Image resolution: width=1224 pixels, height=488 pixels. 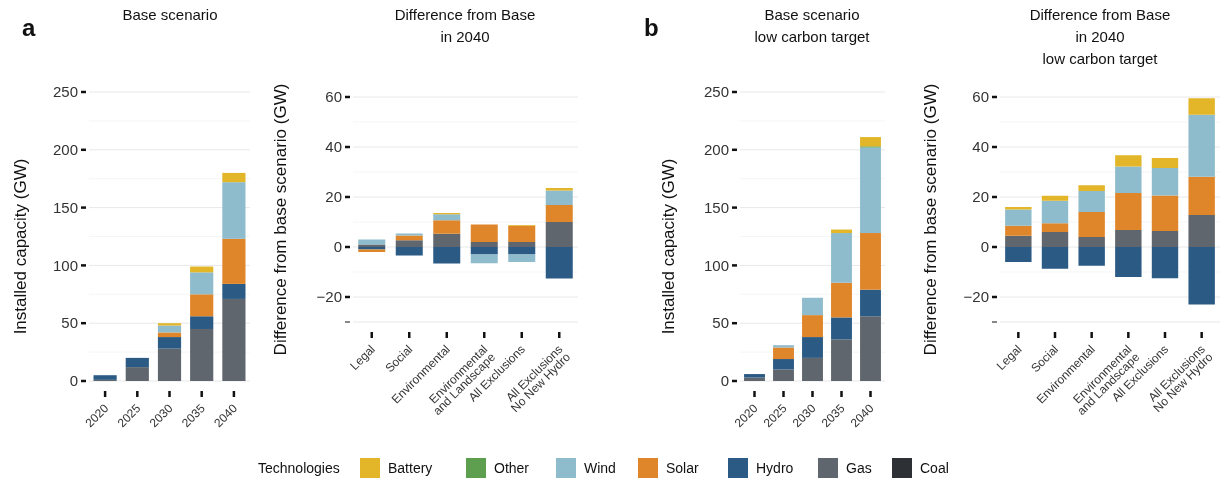 I want to click on chart-title: Difference from Base in 2040 low carbon target, so click(x=1100, y=36).